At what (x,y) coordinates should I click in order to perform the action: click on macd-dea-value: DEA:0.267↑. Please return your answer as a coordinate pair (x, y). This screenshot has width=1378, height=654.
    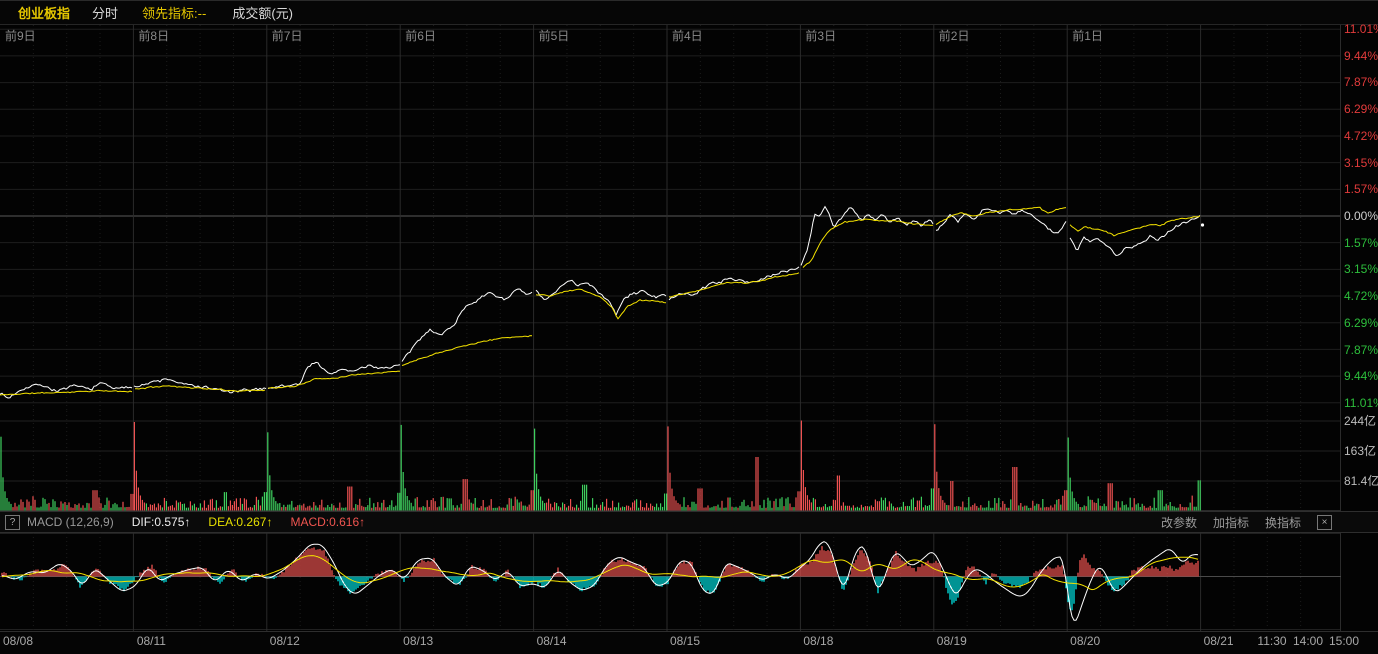
    Looking at the image, I should click on (240, 522).